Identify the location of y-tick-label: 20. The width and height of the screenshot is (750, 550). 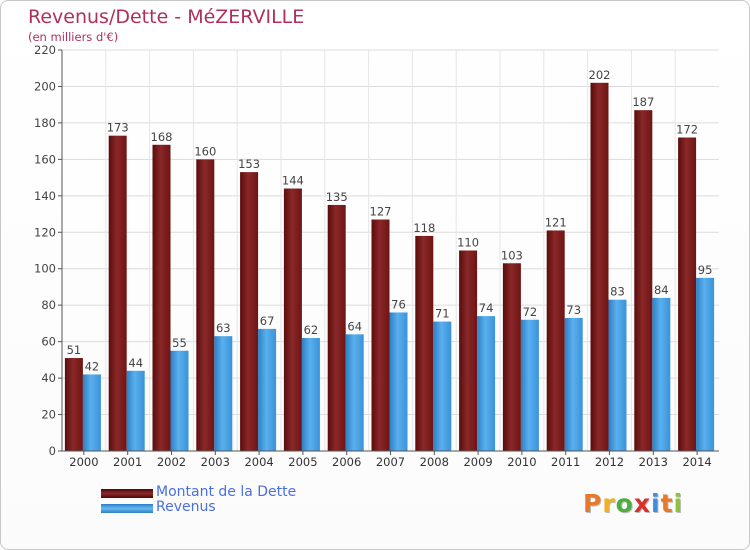
(48, 415).